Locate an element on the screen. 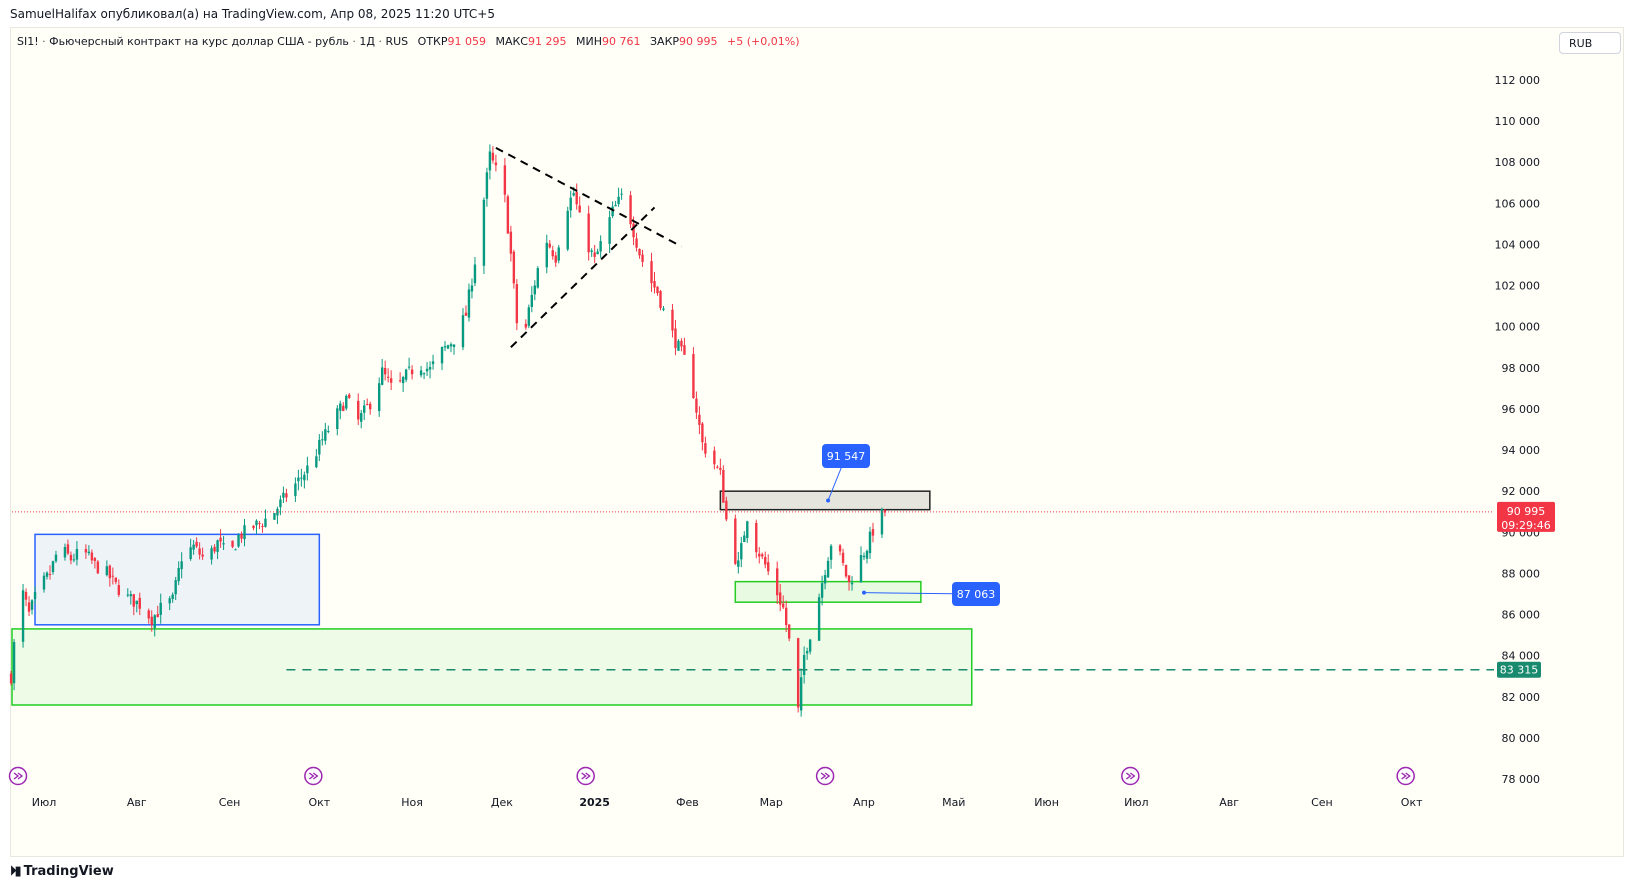 This screenshot has width=1634, height=885. target-price-tag is located at coordinates (1519, 669).